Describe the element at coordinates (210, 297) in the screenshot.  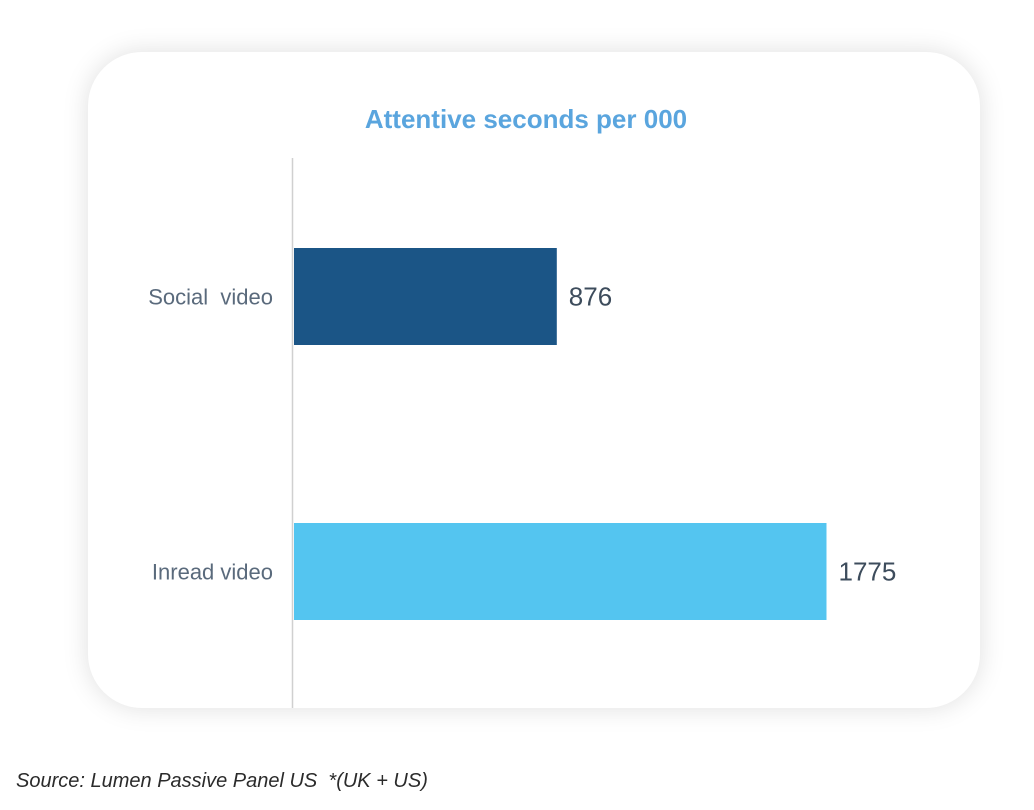
I see `category-label: Social video` at that location.